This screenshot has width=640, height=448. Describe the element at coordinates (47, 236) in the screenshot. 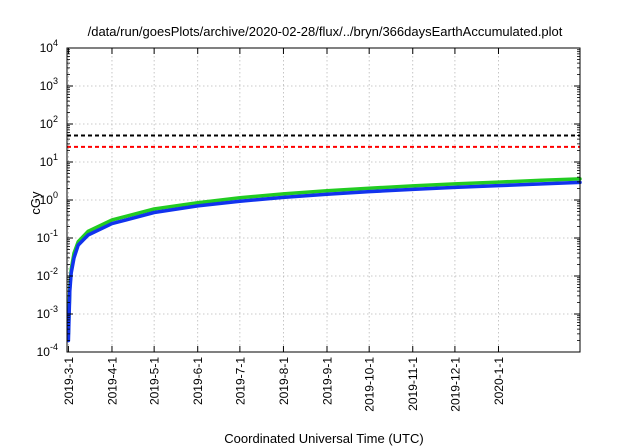

I see `y-tick-label: 10⁻¹` at that location.